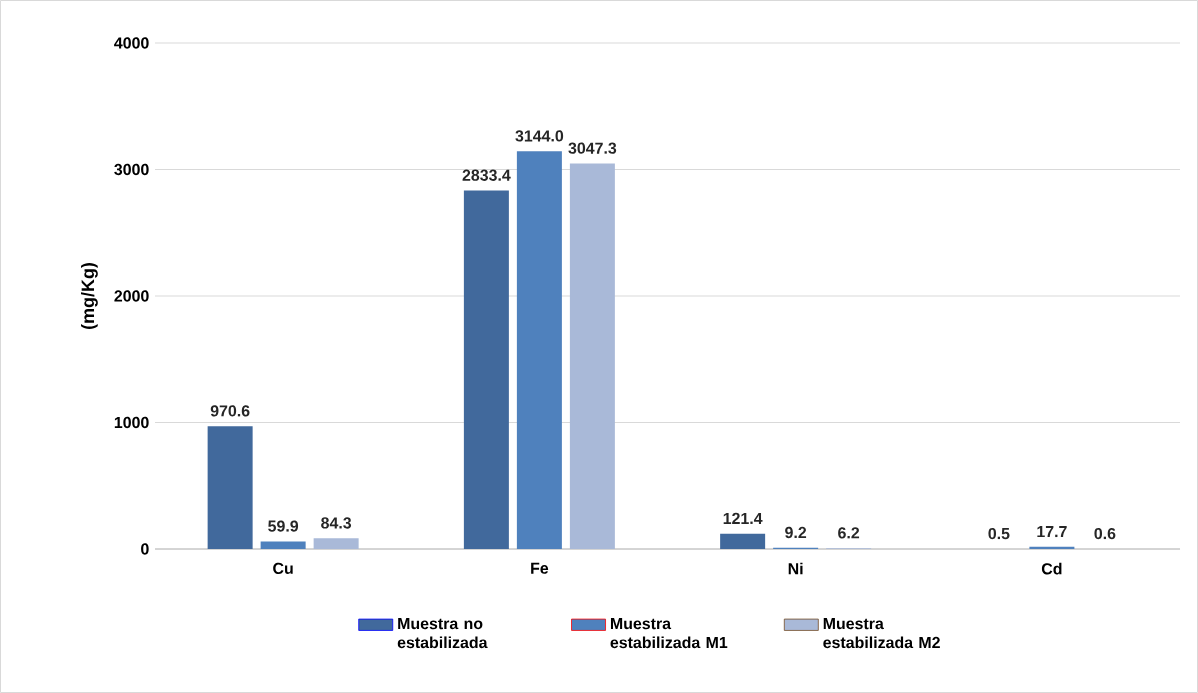  Describe the element at coordinates (89, 296) in the screenshot. I see `y-axis-title: (mg/Kg)` at that location.